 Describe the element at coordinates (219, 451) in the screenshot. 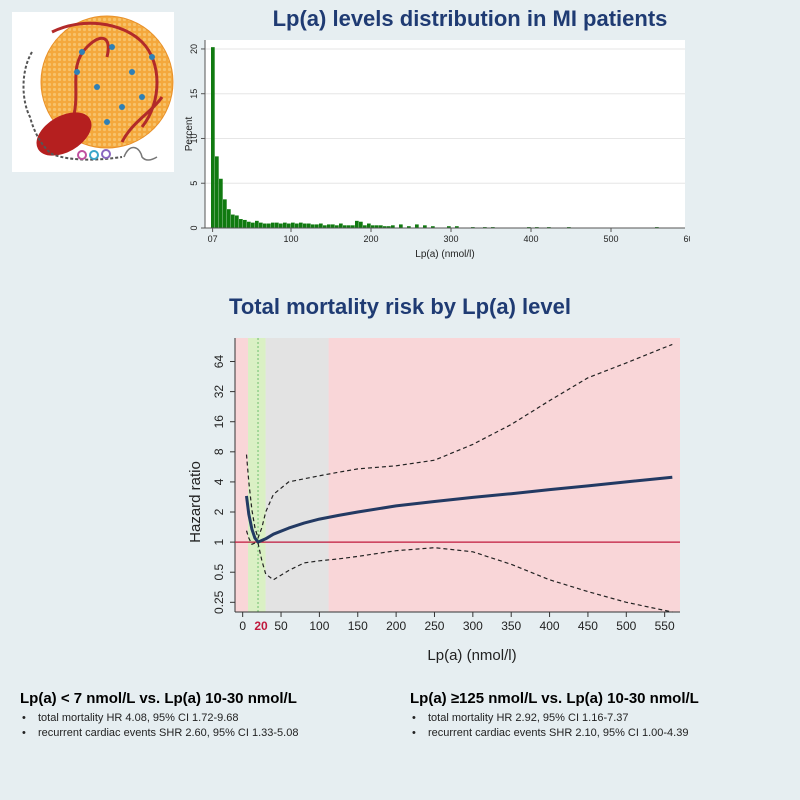

I see `hazard-y-tick-label: 8` at that location.